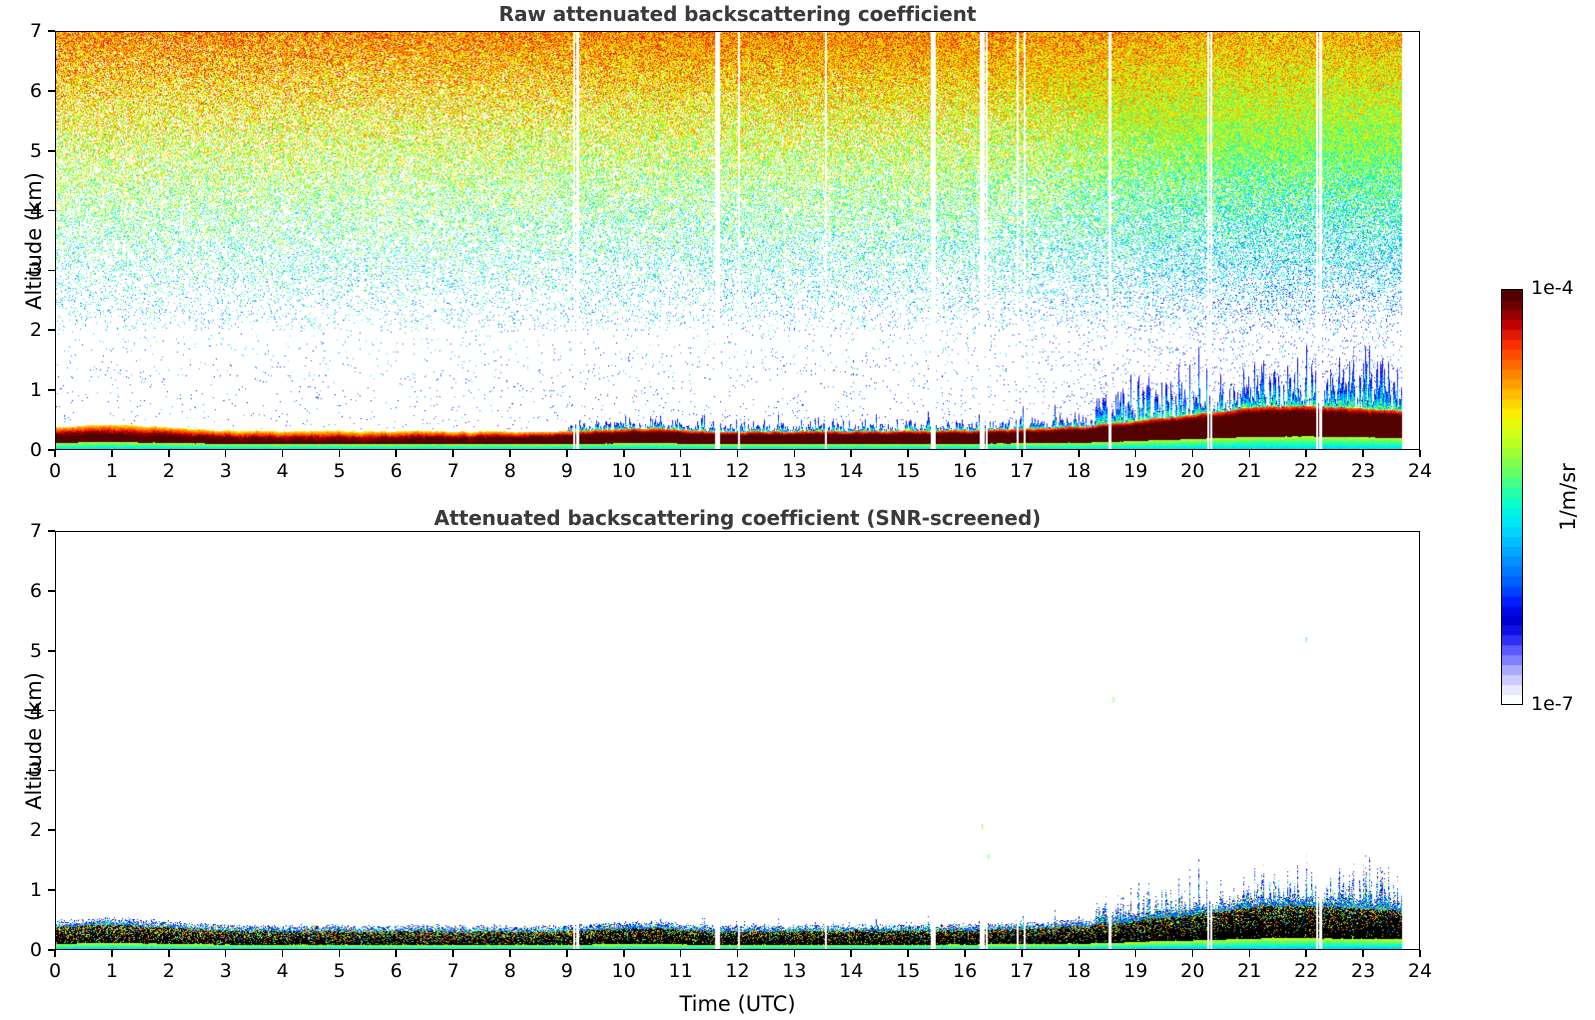  What do you see at coordinates (396, 971) in the screenshot?
I see `x-tick-label: 6` at bounding box center [396, 971].